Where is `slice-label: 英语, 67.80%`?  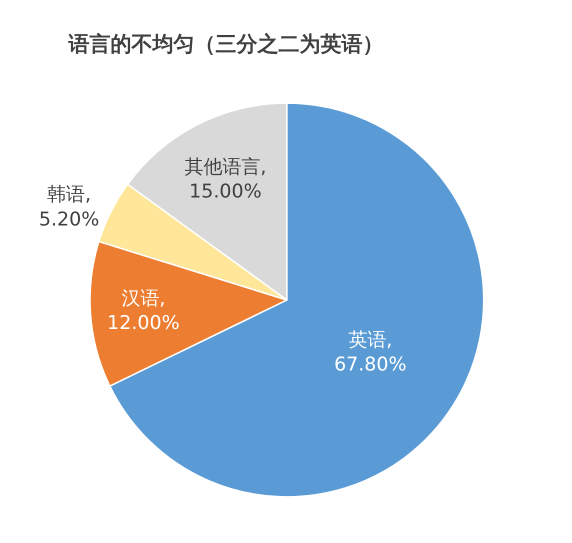
slice-label: 英语, 67.80% is located at coordinates (370, 352).